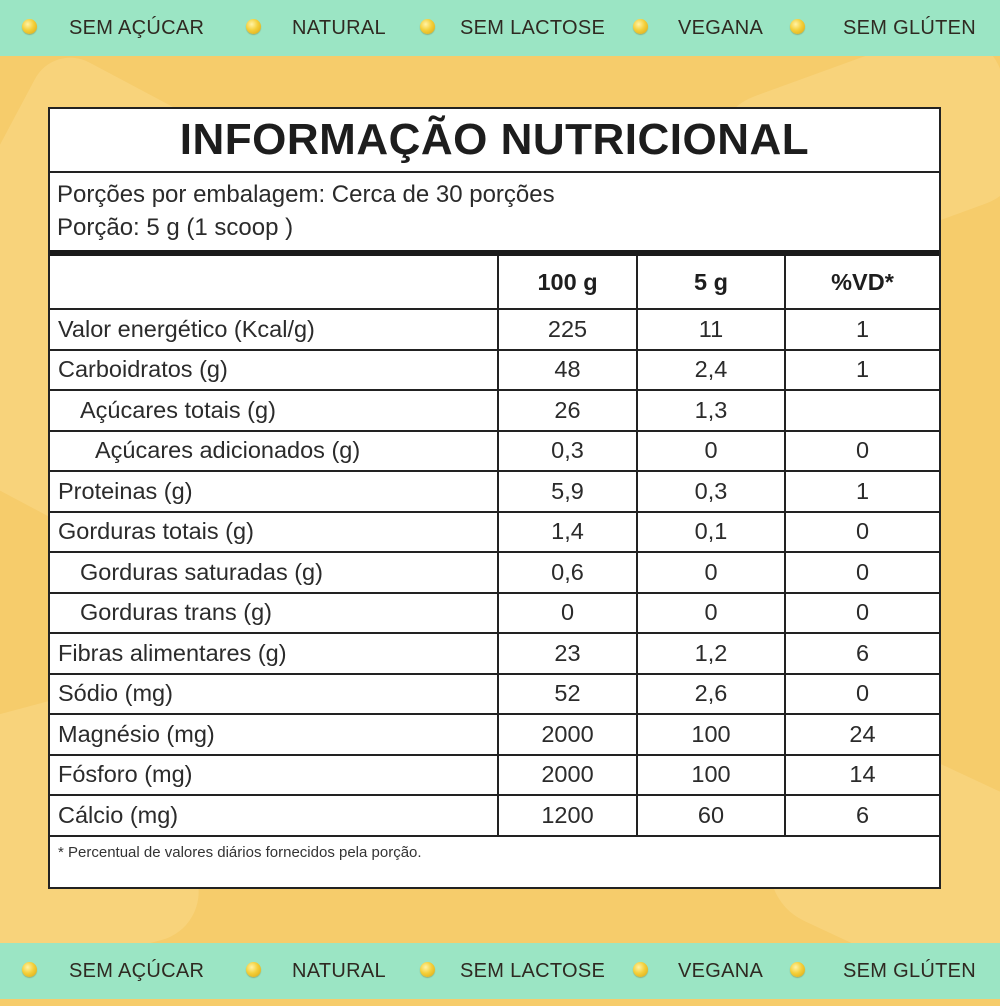 This screenshot has height=1006, width=1000. I want to click on daily-value-percent, so click(861, 410).